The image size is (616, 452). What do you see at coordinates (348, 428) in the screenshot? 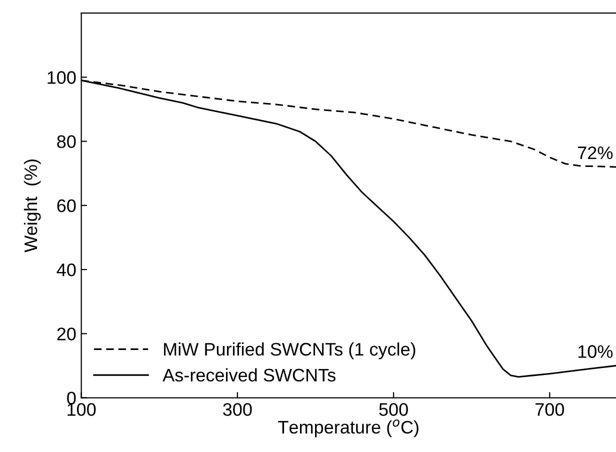
I see `x-axis-title: Temperature ($^{o}$C)` at bounding box center [348, 428].